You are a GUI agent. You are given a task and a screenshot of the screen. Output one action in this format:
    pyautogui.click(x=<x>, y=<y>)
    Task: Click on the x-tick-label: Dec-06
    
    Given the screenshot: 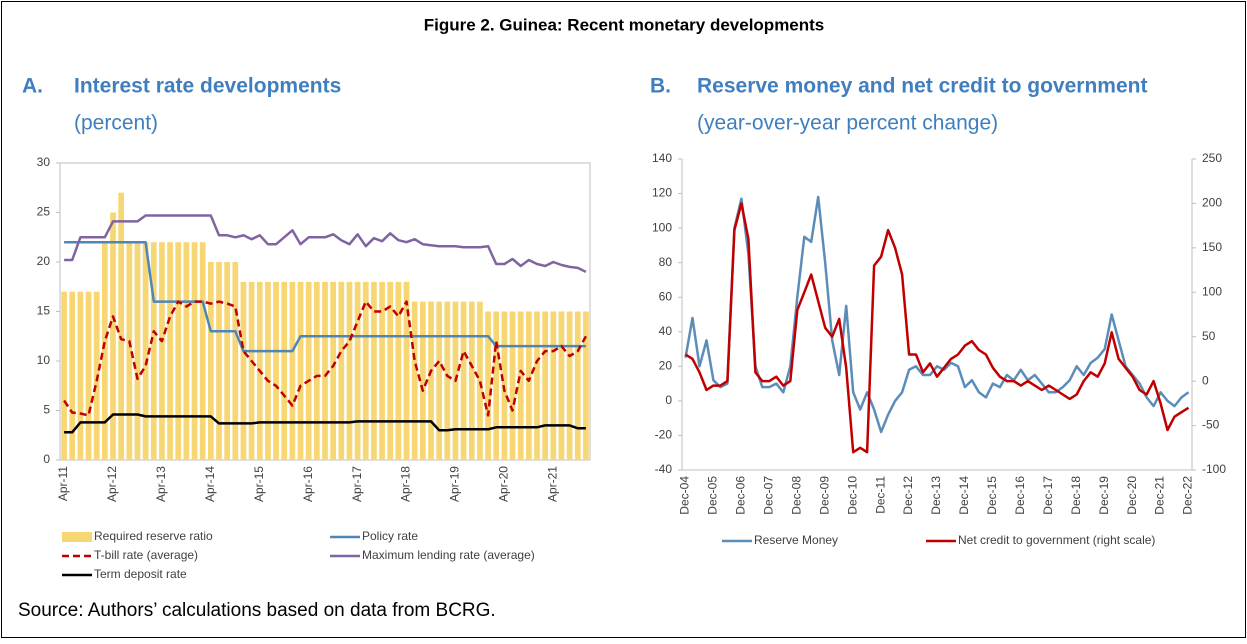 What is the action you would take?
    pyautogui.click(x=741, y=495)
    